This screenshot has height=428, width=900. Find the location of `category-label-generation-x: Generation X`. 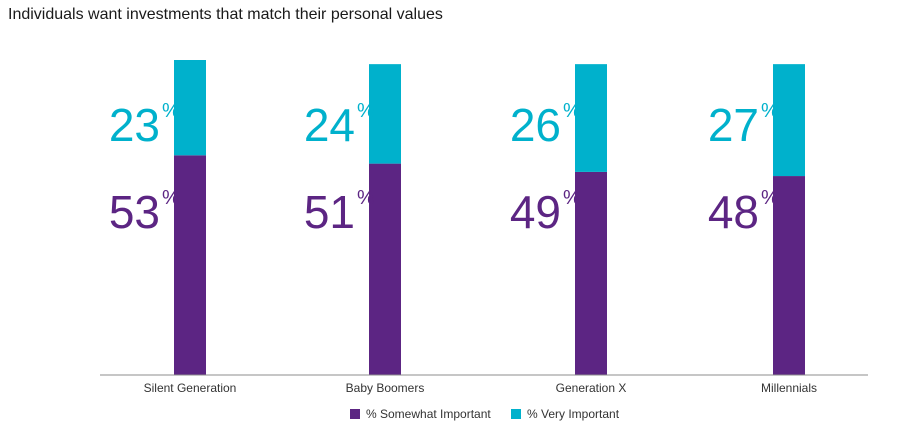

category-label-generation-x: Generation X is located at coordinates (591, 388).